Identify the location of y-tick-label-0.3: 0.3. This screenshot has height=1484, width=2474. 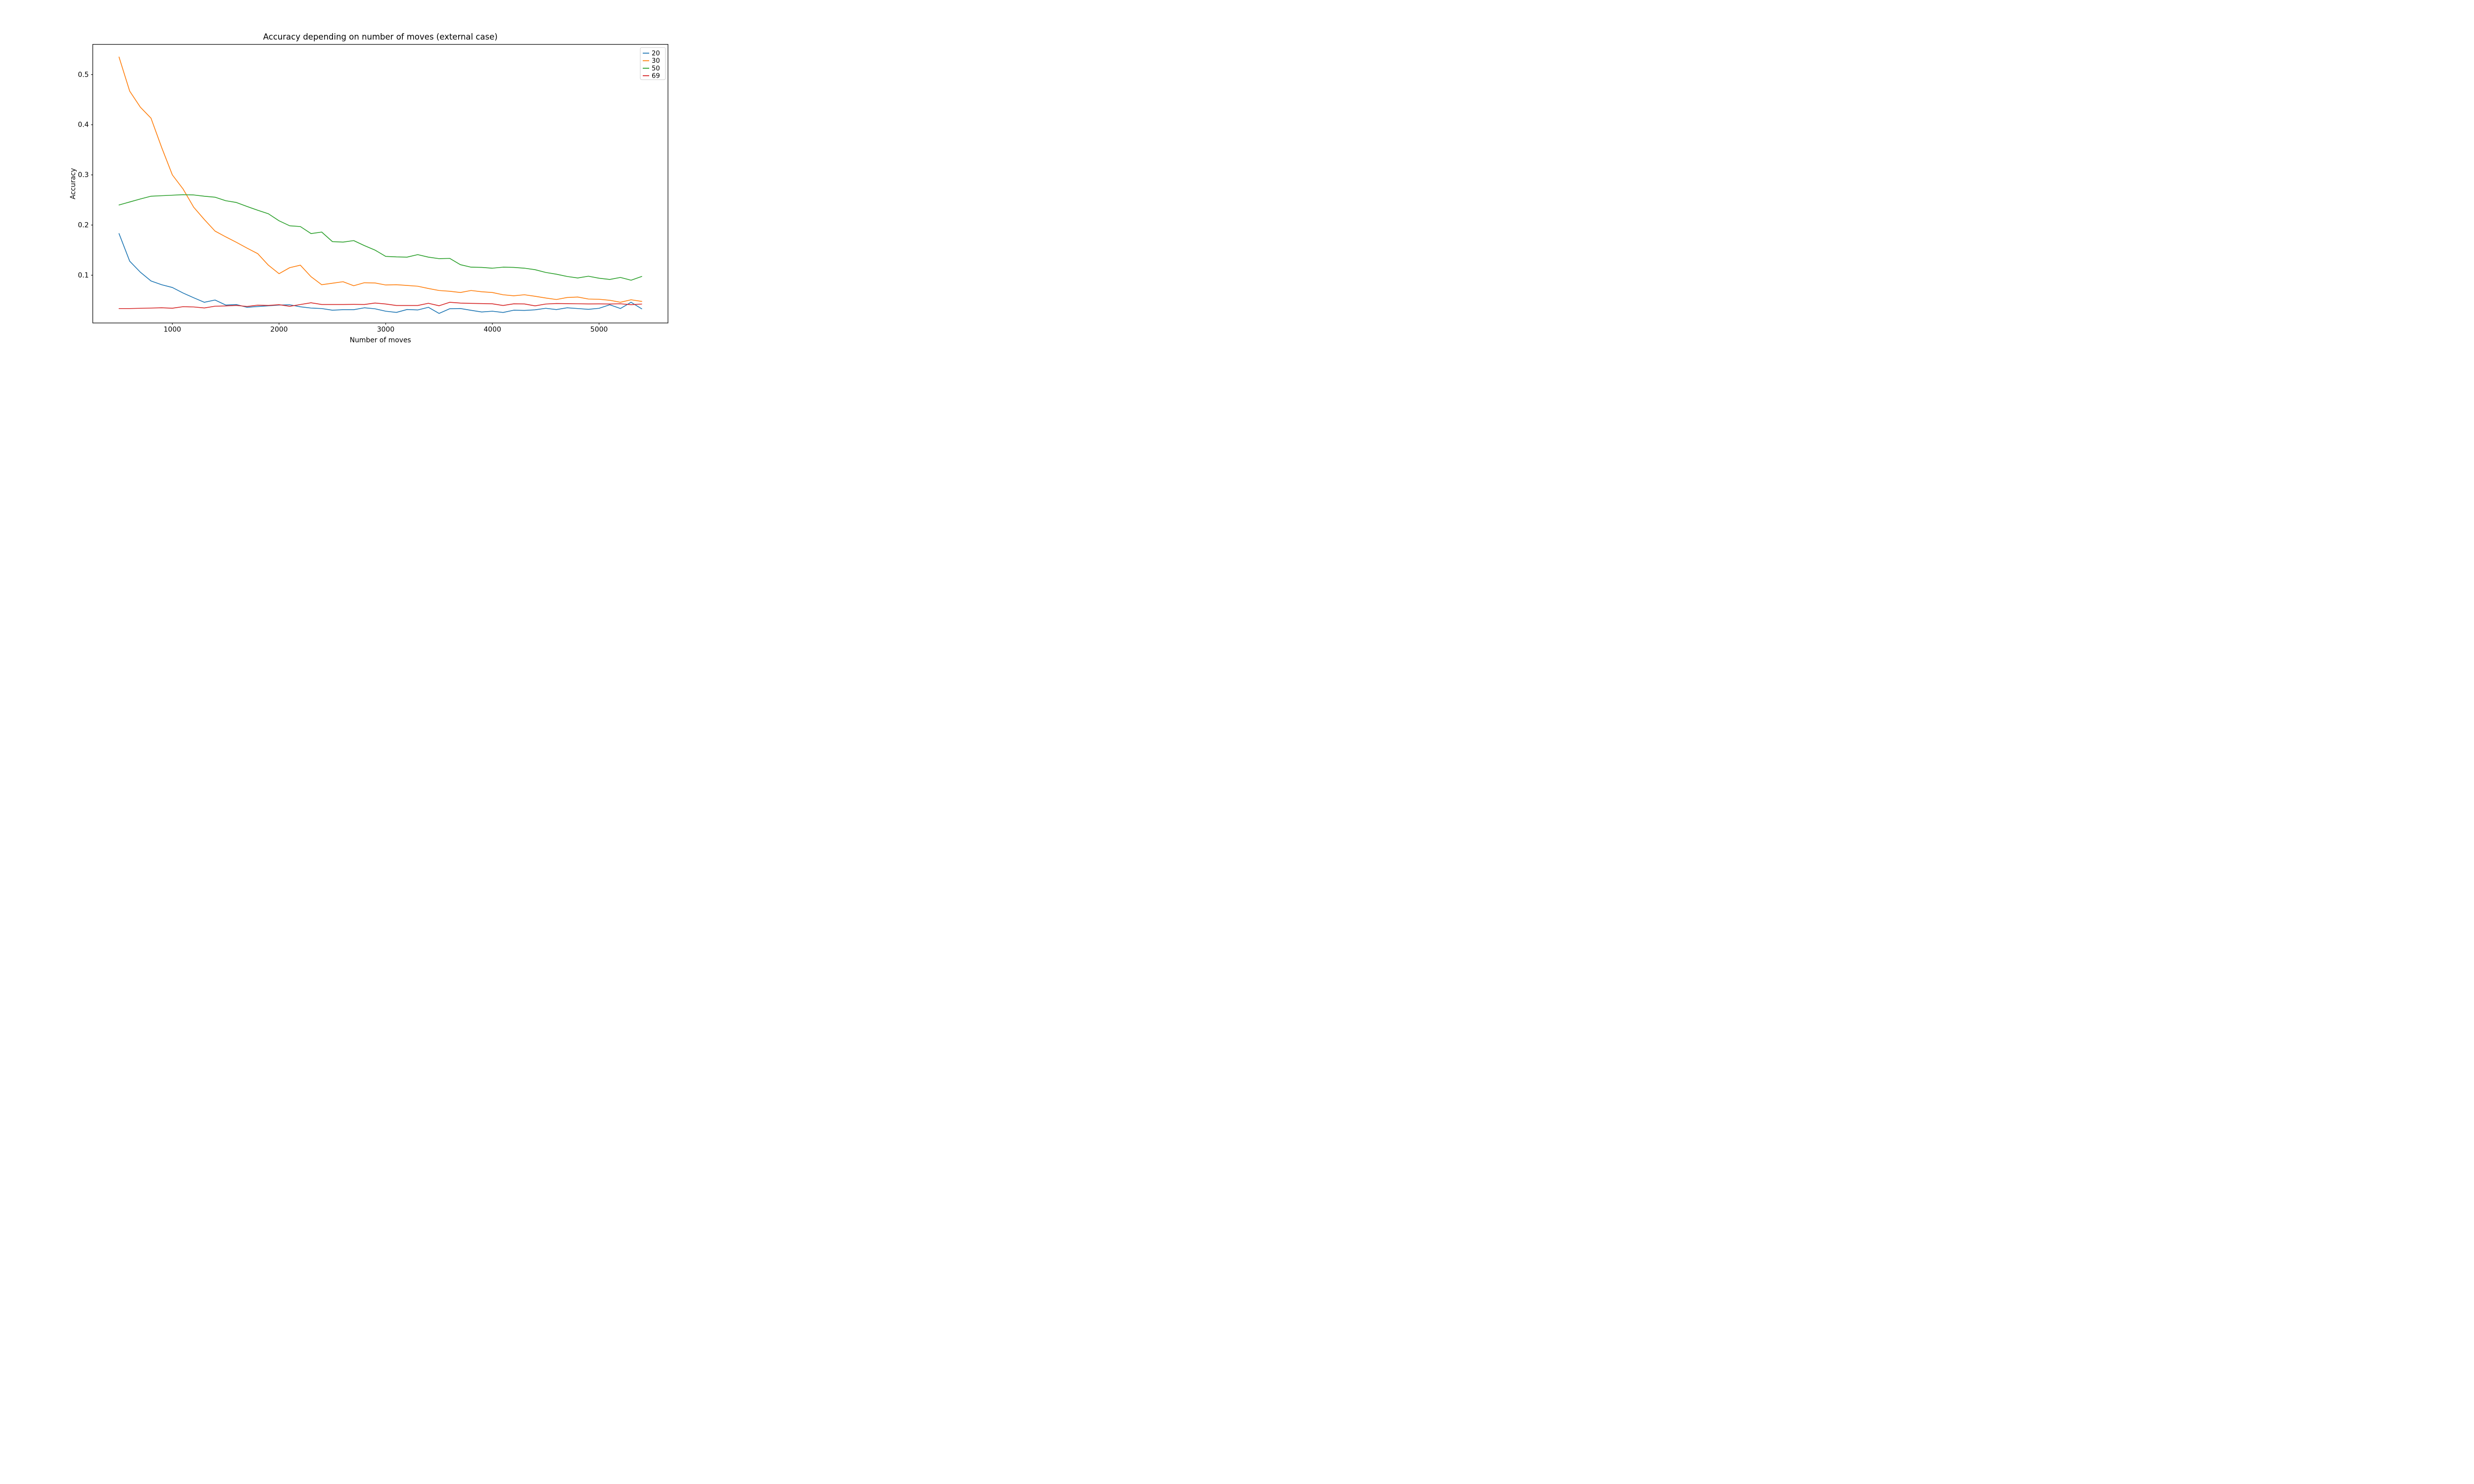
(83, 175).